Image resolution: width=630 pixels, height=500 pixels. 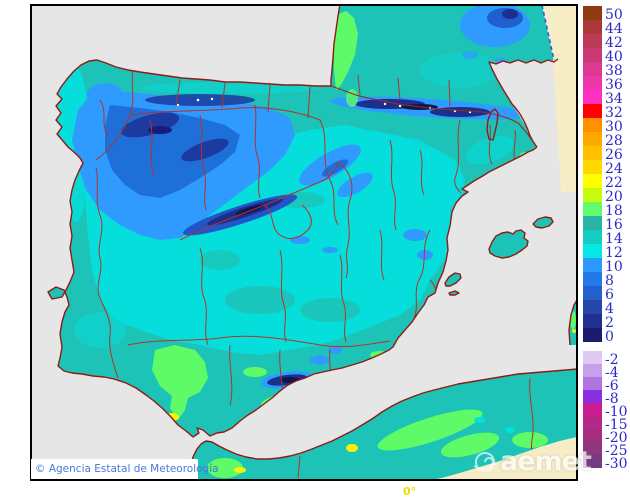 What do you see at coordinates (616, 450) in the screenshot?
I see `colorbar-value-label: -25` at bounding box center [616, 450].